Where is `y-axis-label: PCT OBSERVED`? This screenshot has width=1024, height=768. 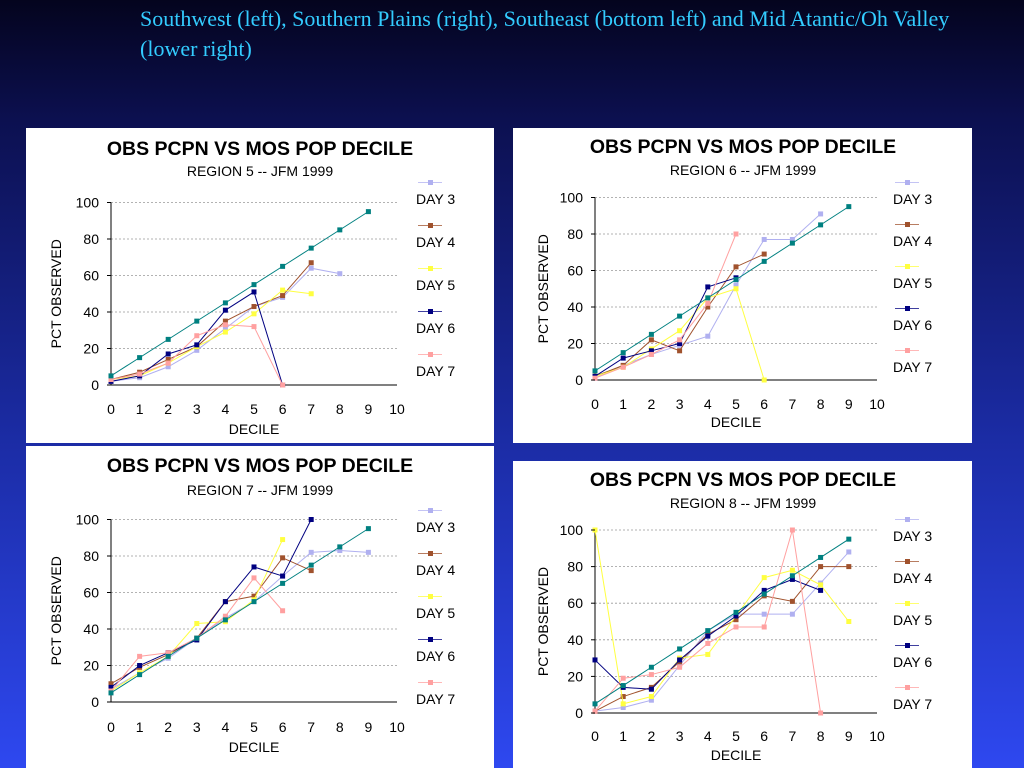
y-axis-label: PCT OBSERVED is located at coordinates (56, 293).